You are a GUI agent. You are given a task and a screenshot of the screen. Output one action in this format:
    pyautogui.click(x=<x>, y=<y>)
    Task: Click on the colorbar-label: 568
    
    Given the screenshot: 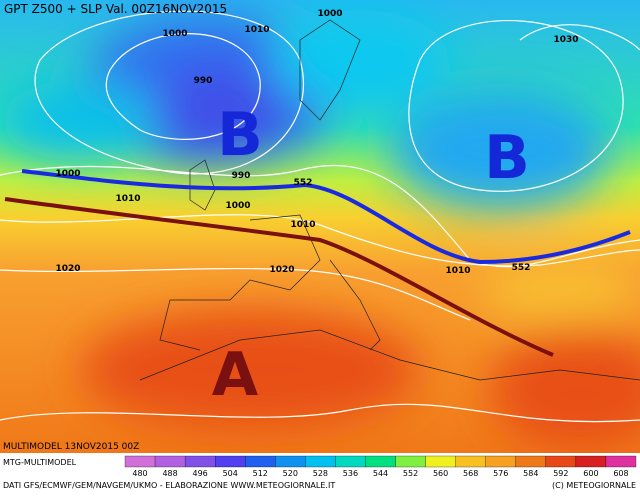 What is the action you would take?
    pyautogui.click(x=470, y=473)
    